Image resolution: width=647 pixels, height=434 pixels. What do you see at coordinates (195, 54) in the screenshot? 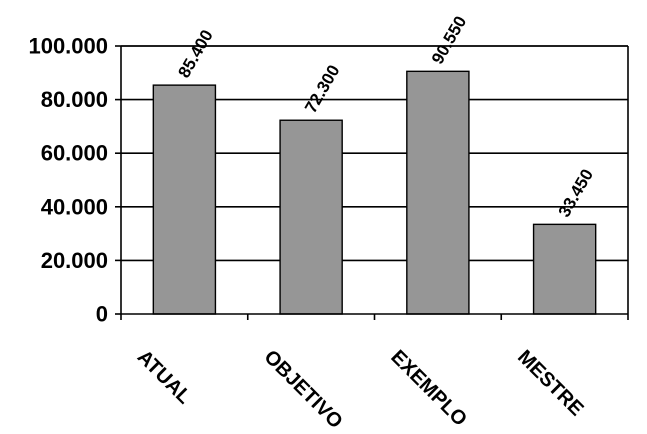
I see `data-label: 85.400` at bounding box center [195, 54].